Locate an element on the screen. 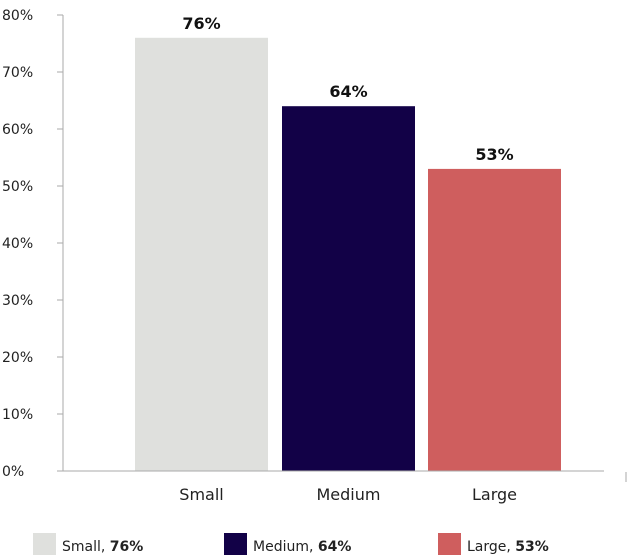 The height and width of the screenshot is (560, 630). x-axis: Small Medium Large is located at coordinates (345, 487).